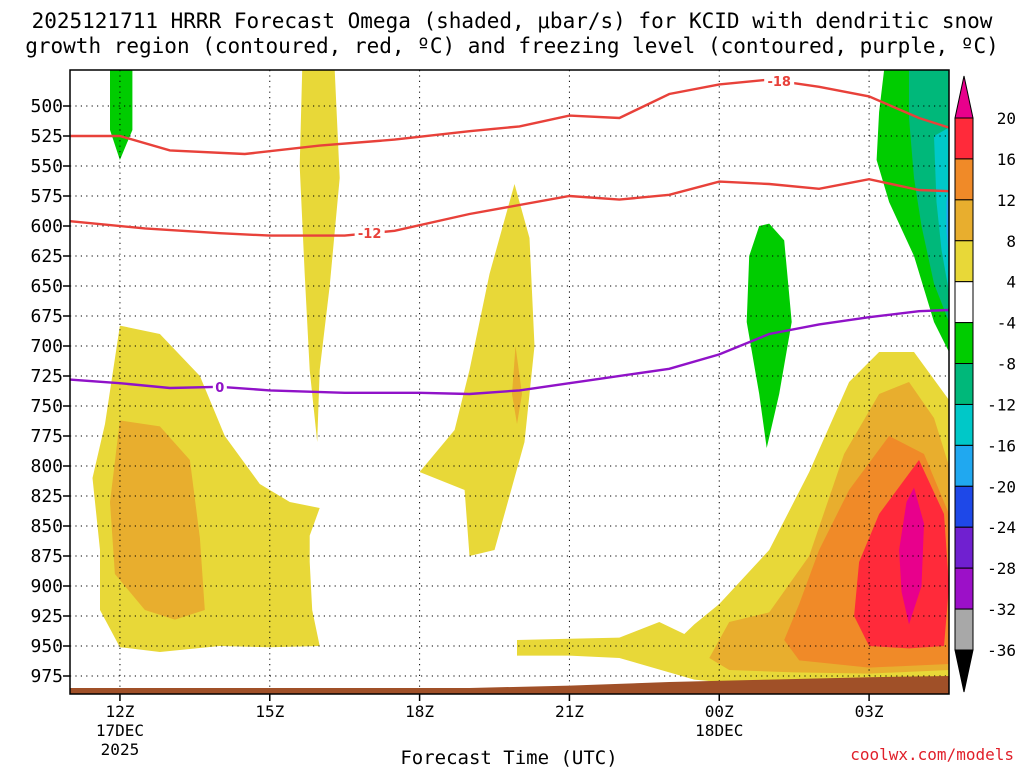 This screenshot has height=768, width=1024. Describe the element at coordinates (1006, 200) in the screenshot. I see `colorbar-label-12: 12` at that location.